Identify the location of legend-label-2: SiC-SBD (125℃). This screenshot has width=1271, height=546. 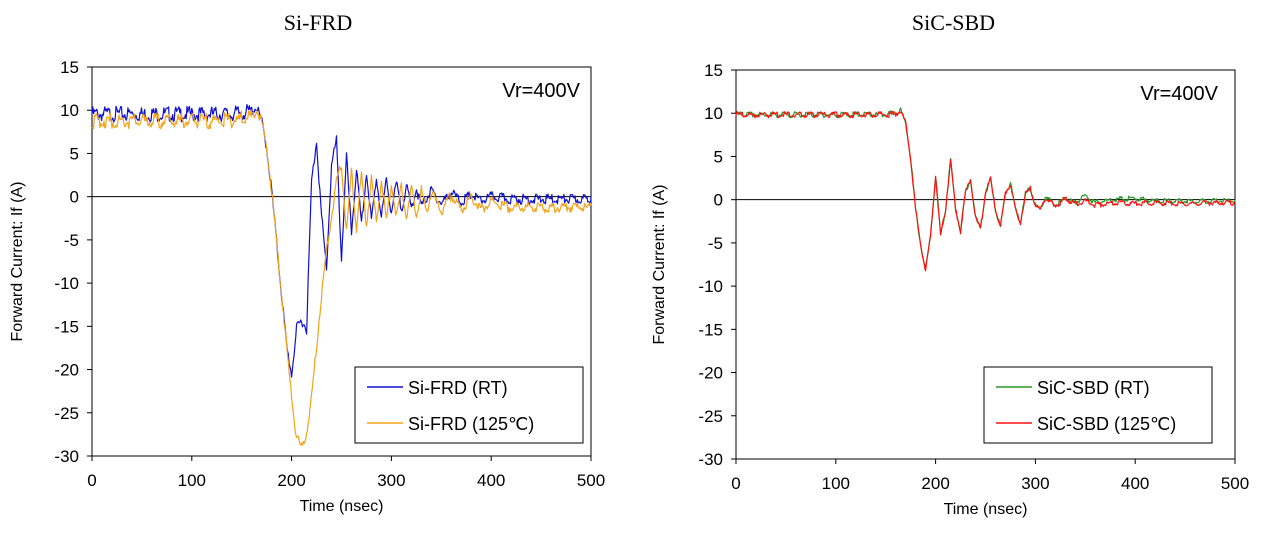
(1106, 424).